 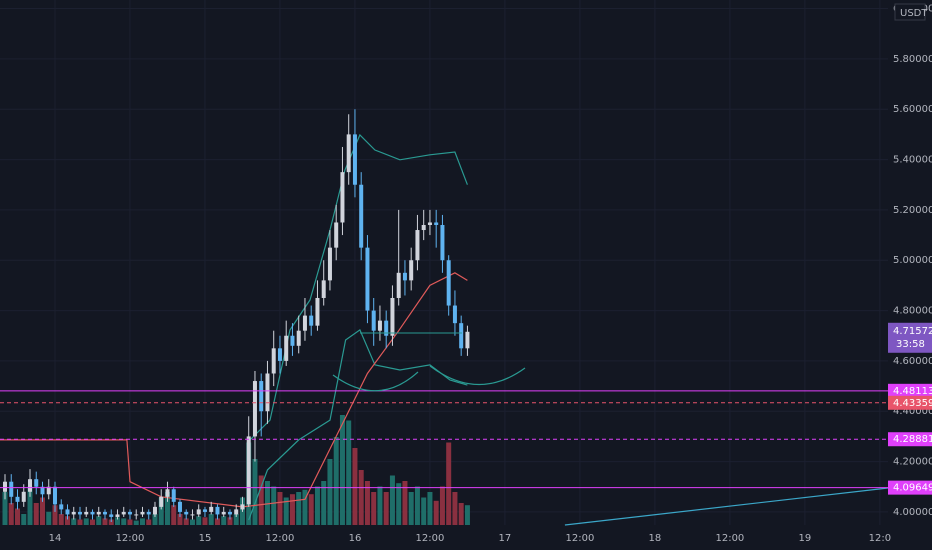 I want to click on countdown-label: 33:58, so click(x=910, y=344).